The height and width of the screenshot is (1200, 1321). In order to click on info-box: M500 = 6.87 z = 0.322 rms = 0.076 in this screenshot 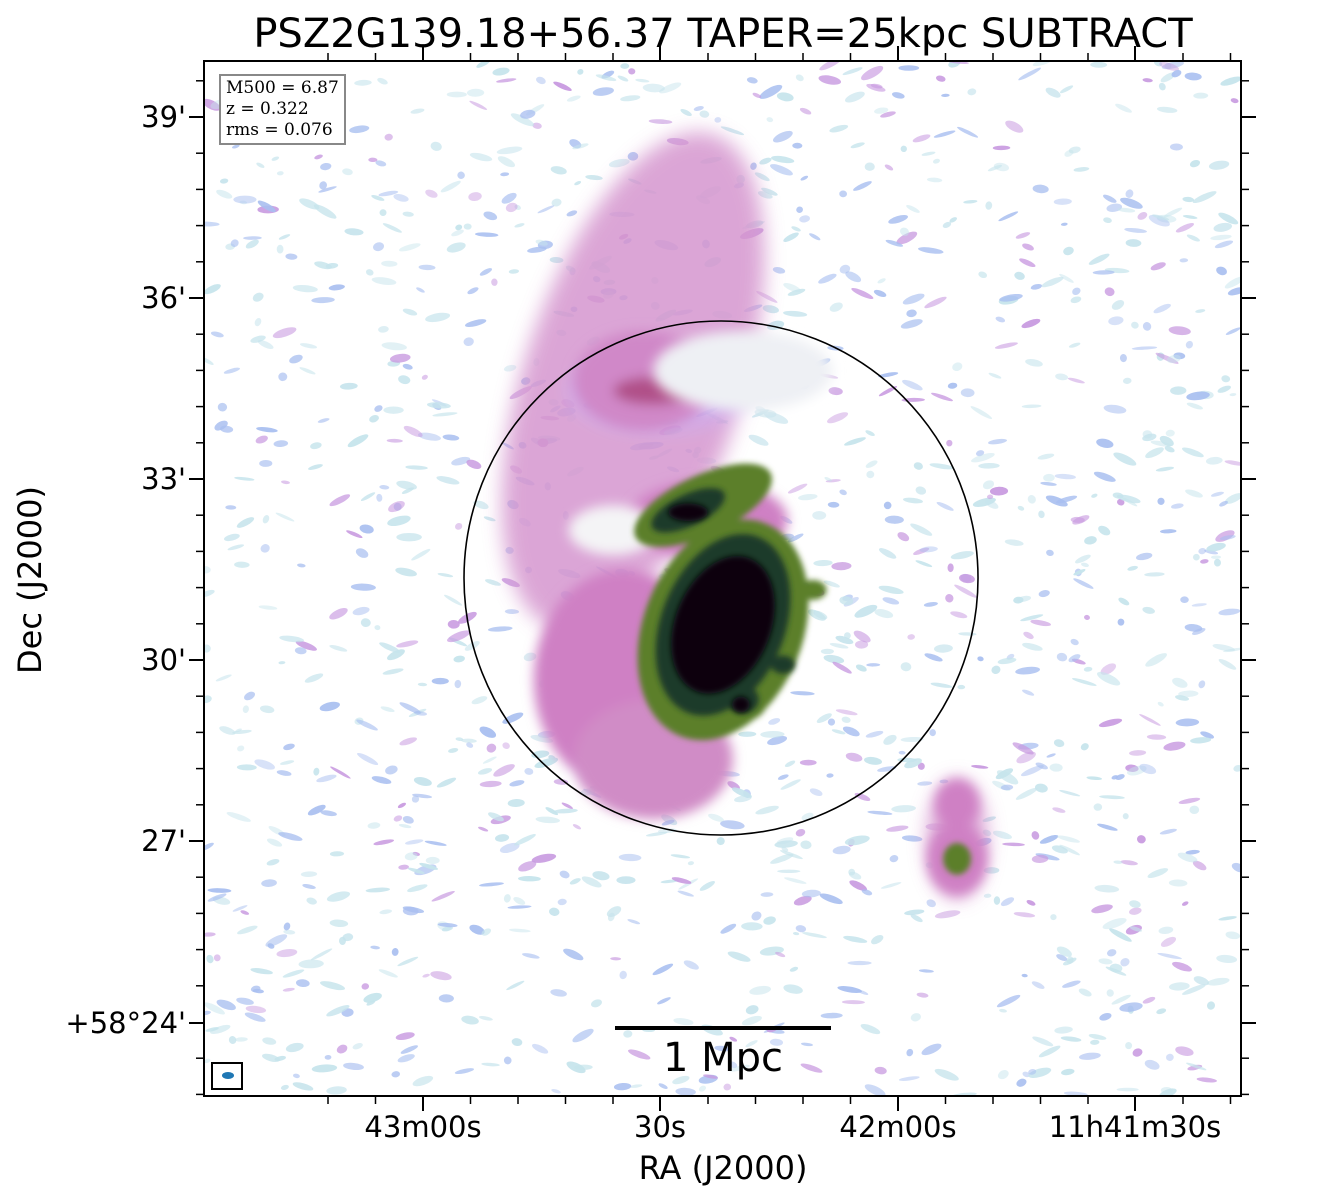, I will do `click(282, 109)`.